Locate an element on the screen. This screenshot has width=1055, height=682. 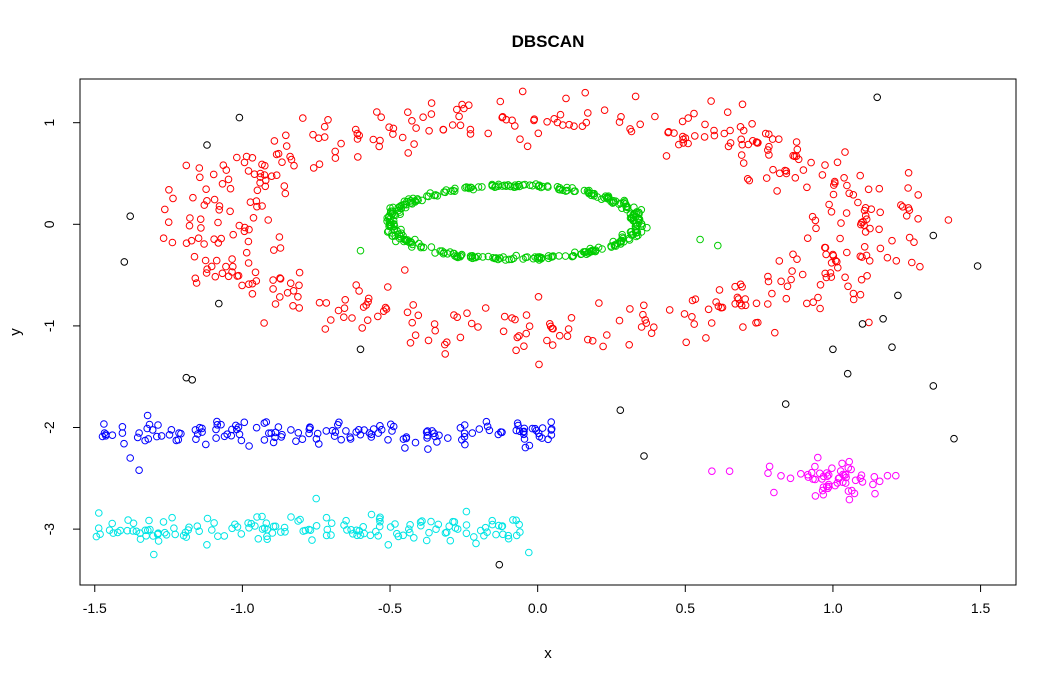
y-tick-label: 1 is located at coordinates (49, 123).